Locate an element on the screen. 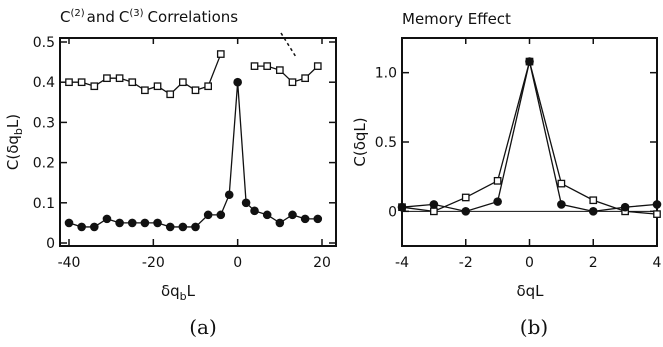 This screenshot has width=663, height=347. panel-a-xtick-label: 20 is located at coordinates (322, 263).